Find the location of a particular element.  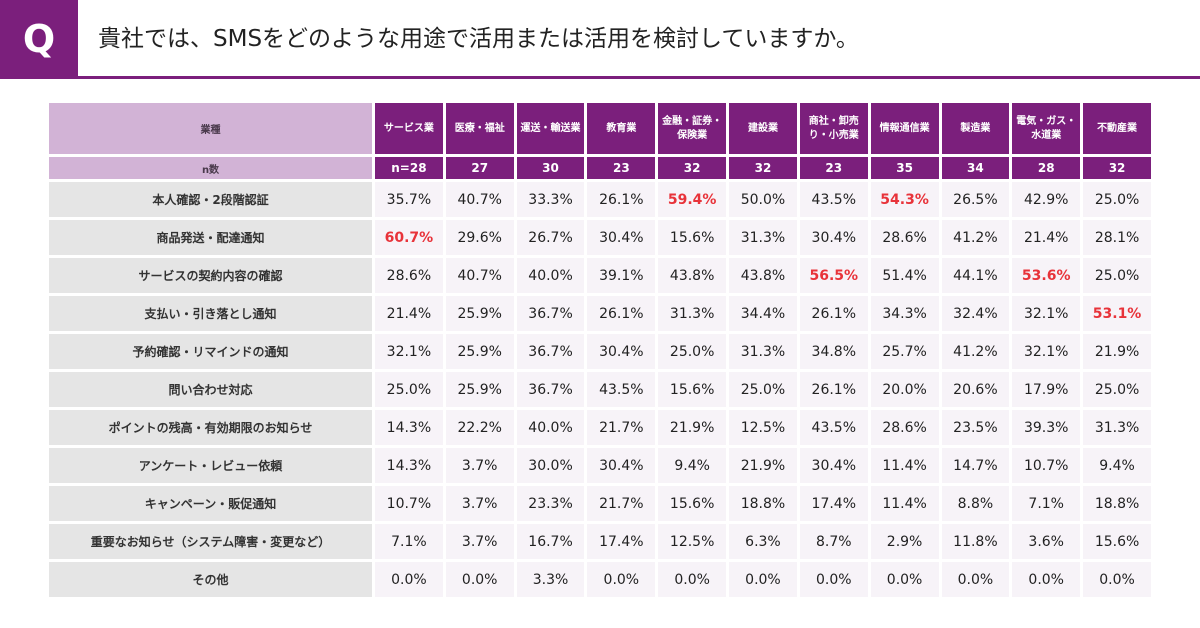

value-cell: 39.1% is located at coordinates (621, 275).